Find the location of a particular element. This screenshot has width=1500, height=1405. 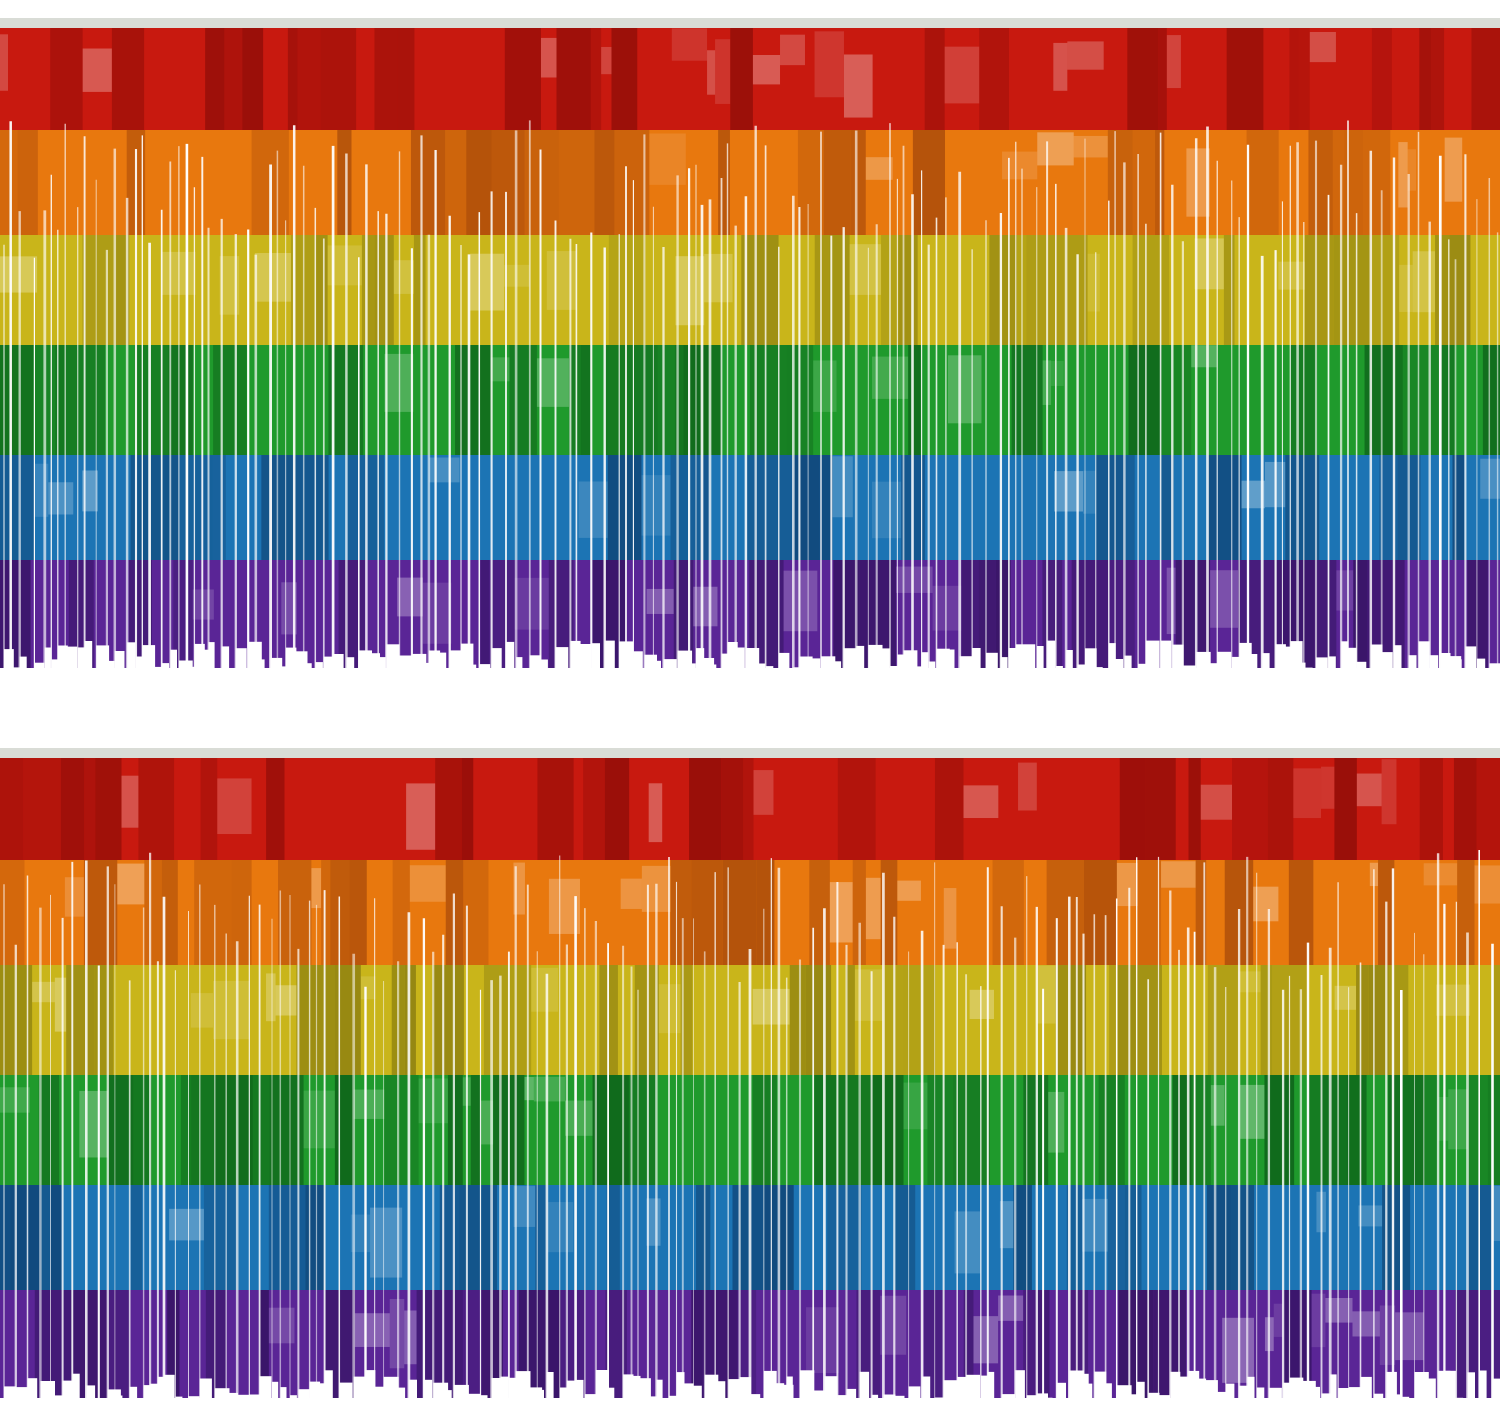

banner-top-edge is located at coordinates (750, 753).